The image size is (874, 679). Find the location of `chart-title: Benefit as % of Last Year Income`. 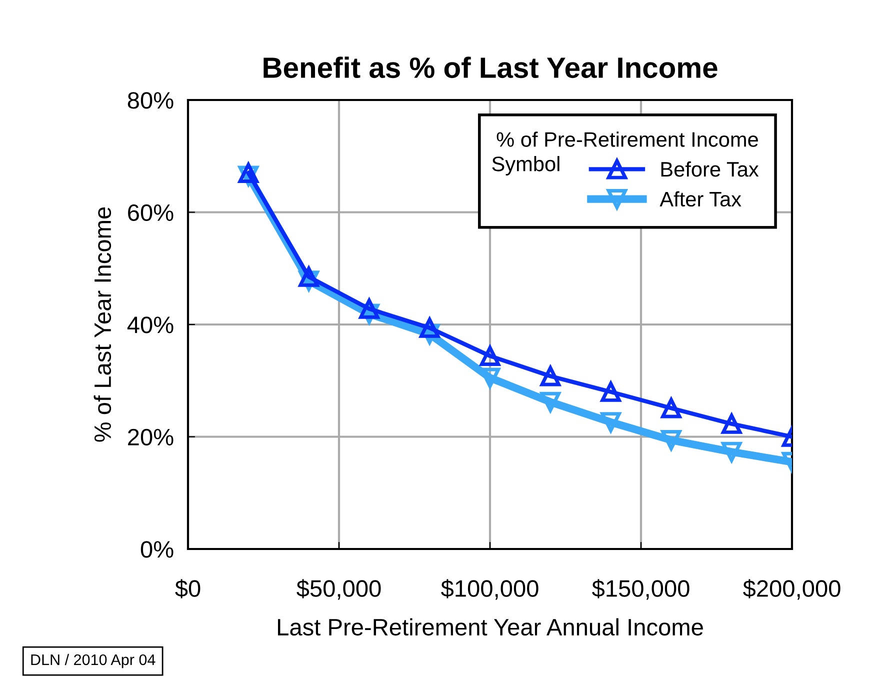

chart-title: Benefit as % of Last Year Income is located at coordinates (491, 67).